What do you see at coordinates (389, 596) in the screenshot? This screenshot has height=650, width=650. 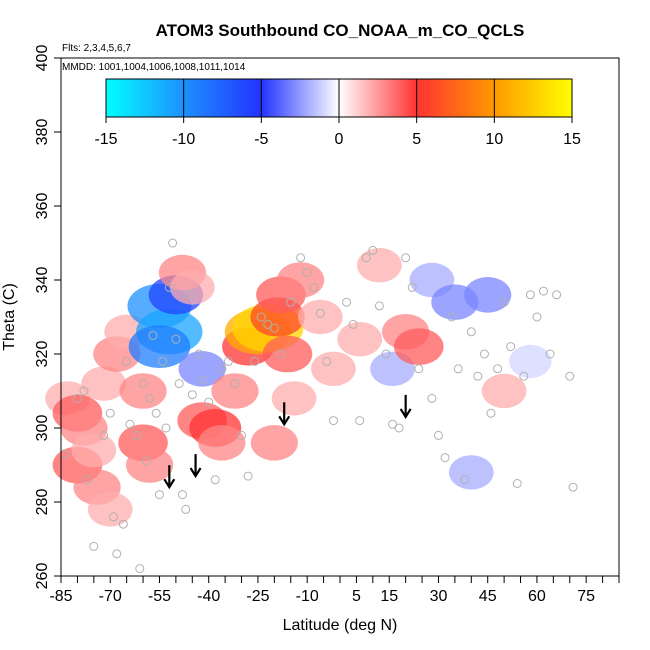 I see `x-tick-label: 15` at bounding box center [389, 596].